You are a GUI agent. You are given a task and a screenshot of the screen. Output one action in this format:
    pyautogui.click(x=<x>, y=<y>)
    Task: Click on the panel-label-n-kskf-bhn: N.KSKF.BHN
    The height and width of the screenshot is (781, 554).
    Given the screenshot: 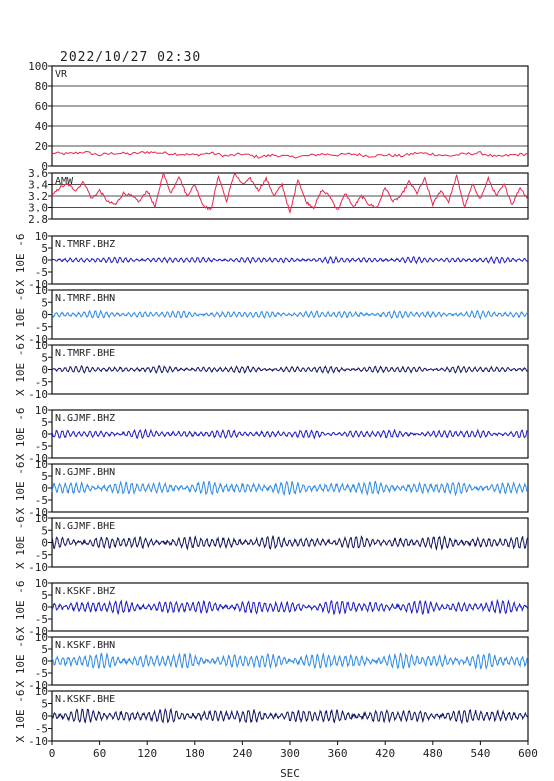 What is the action you would take?
    pyautogui.click(x=85, y=645)
    